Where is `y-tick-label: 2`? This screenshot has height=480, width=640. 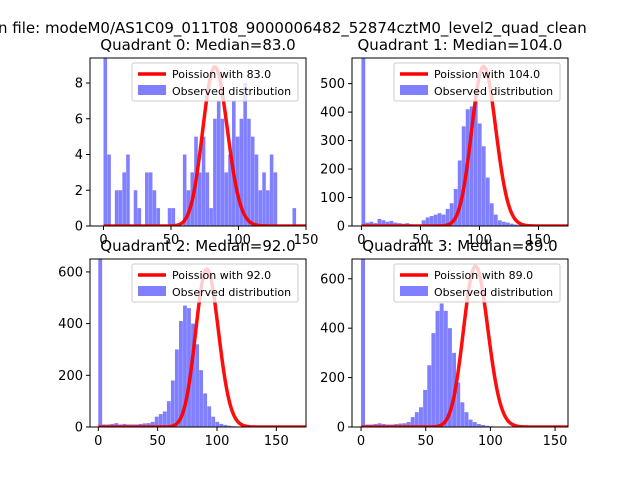 y-tick-label: 2 is located at coordinates (79, 191).